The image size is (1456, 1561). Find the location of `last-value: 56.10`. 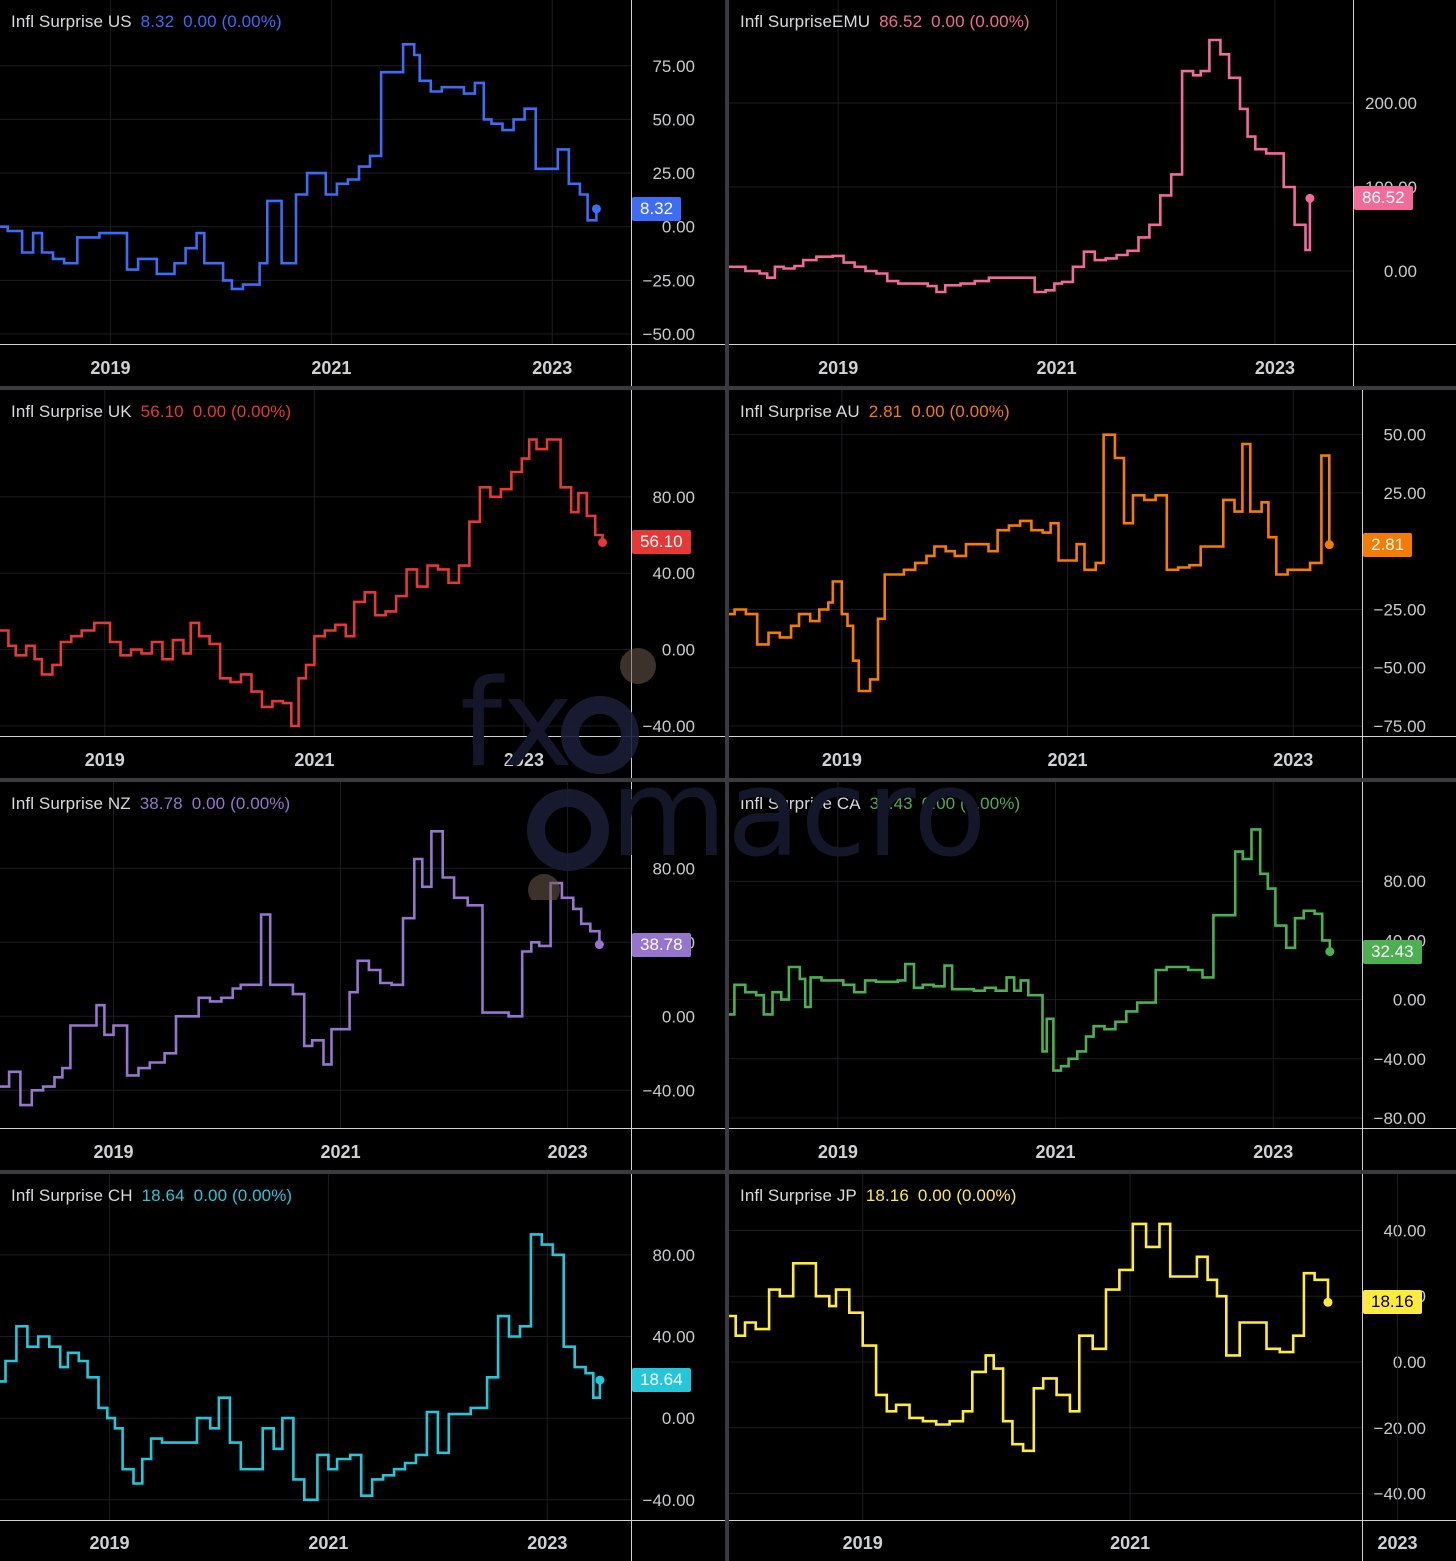

last-value: 56.10 is located at coordinates (162, 411).